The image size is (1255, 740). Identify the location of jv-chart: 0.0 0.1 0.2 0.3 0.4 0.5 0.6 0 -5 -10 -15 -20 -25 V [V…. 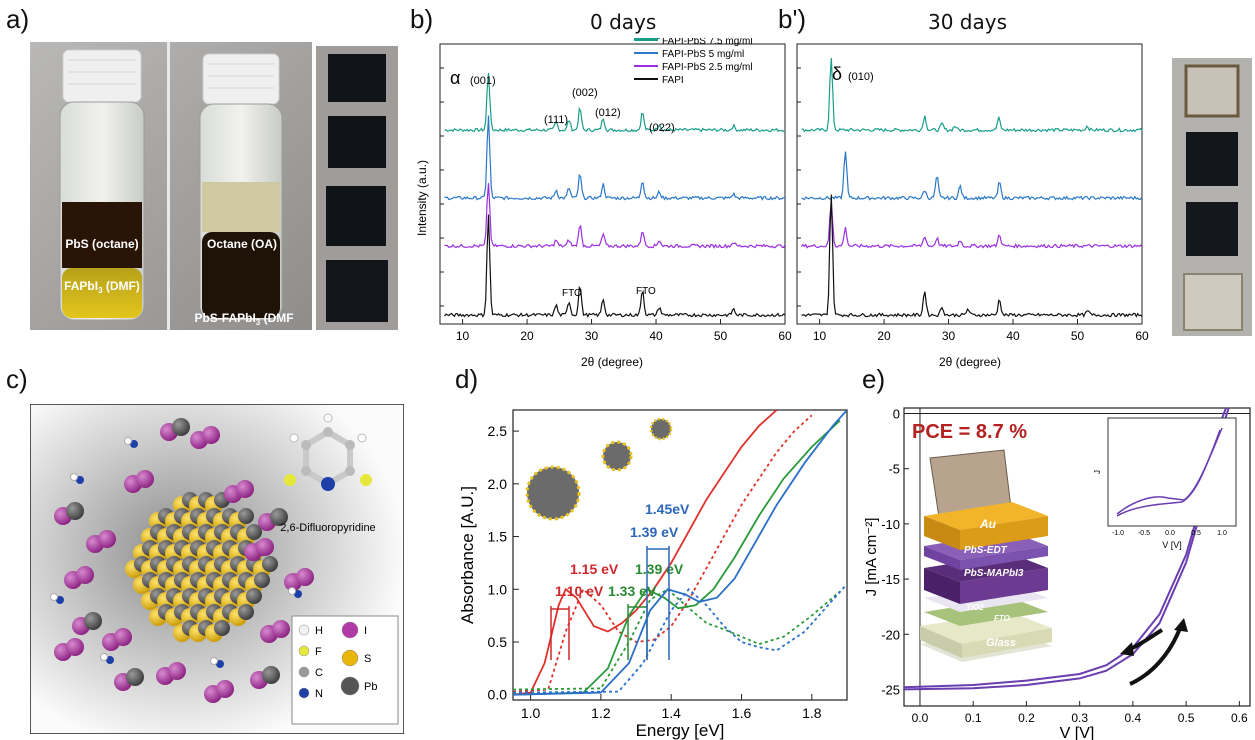
(1057, 573).